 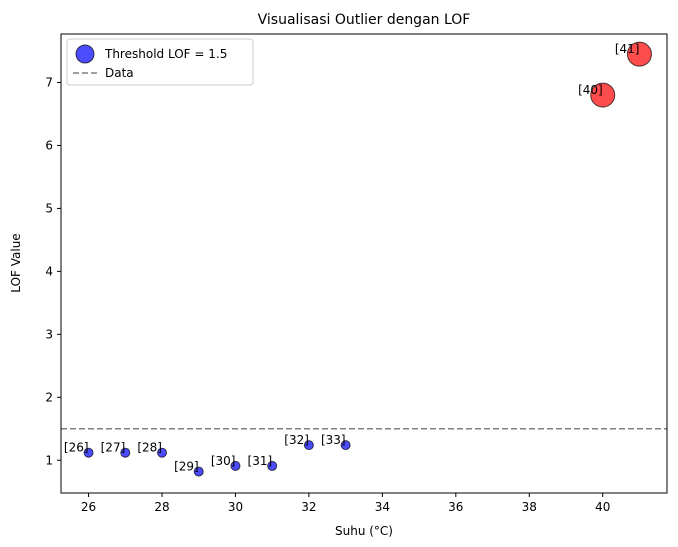 I want to click on point-label-5: [31], so click(x=260, y=461).